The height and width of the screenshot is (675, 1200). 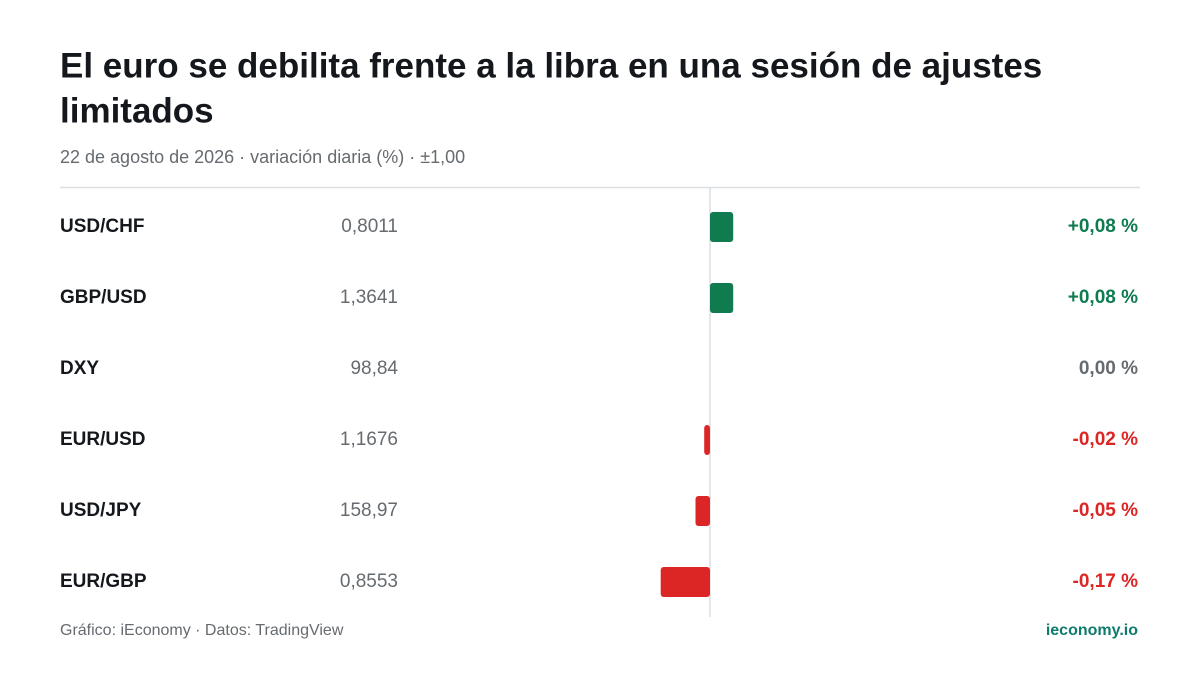 What do you see at coordinates (103, 581) in the screenshot?
I see `category-label: EUR/GBP` at bounding box center [103, 581].